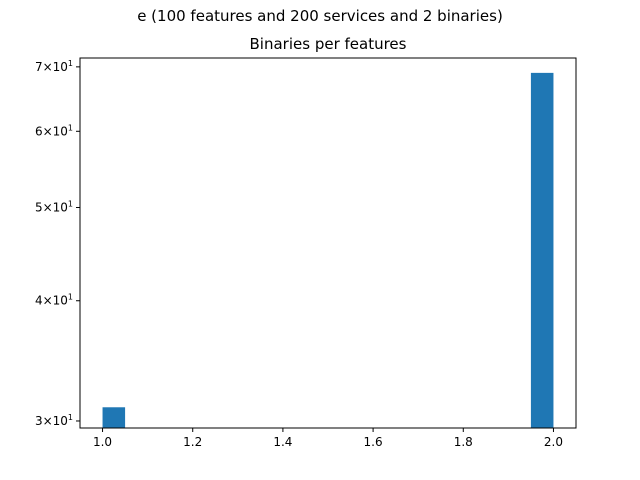 This screenshot has width=640, height=480. I want to click on x-tick-label-5: 2.0, so click(553, 442).